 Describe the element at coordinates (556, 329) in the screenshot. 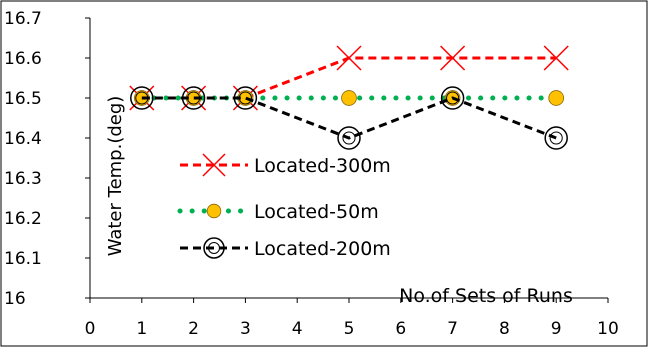

I see `x-tick-label: 9` at that location.